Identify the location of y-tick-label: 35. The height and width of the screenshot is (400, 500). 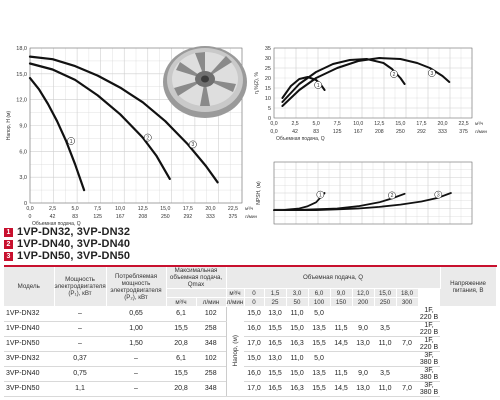
(268, 49).